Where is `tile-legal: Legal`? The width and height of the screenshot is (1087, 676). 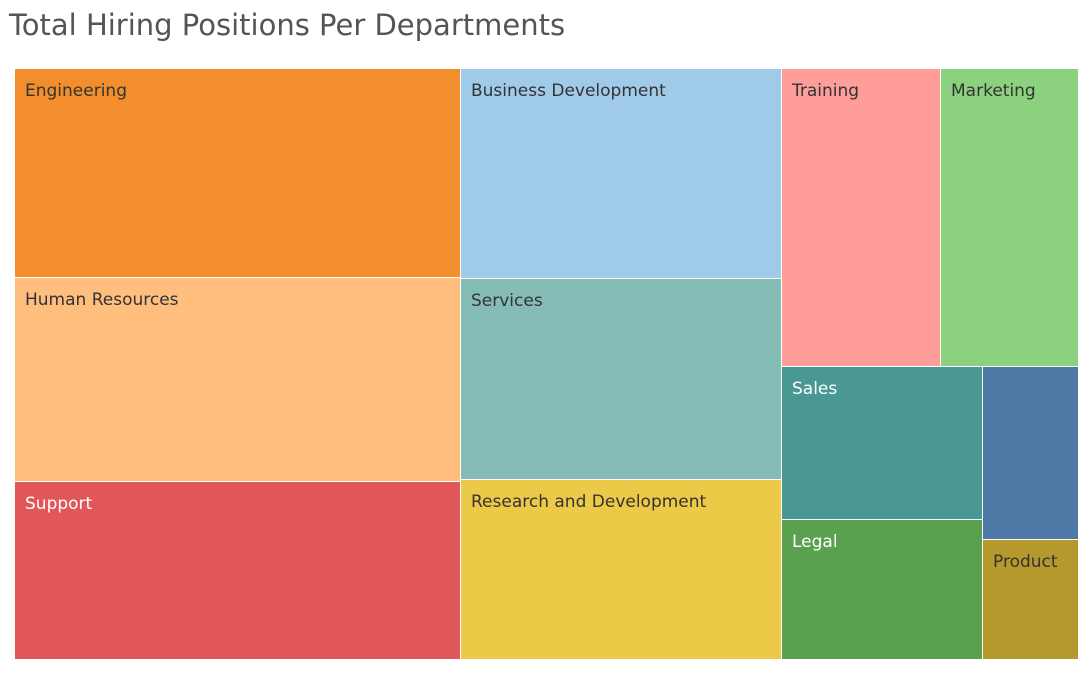 tile-legal: Legal is located at coordinates (882, 589).